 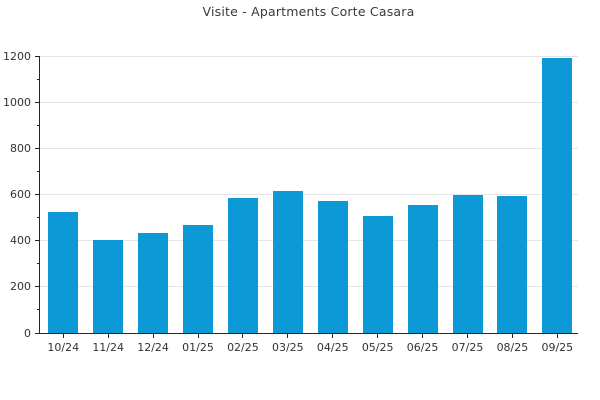 I want to click on y-tick-label: 800, so click(x=20, y=148).